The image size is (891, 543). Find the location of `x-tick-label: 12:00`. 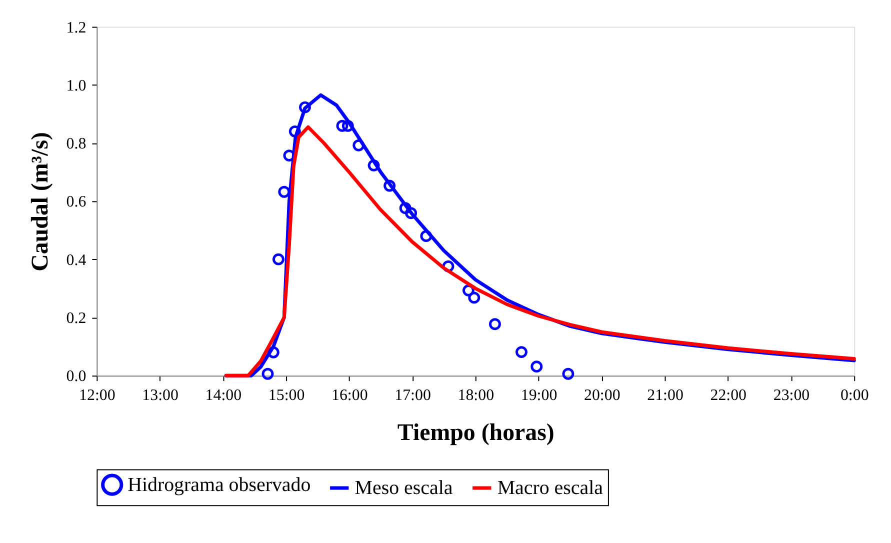

x-tick-label: 12:00 is located at coordinates (97, 395).